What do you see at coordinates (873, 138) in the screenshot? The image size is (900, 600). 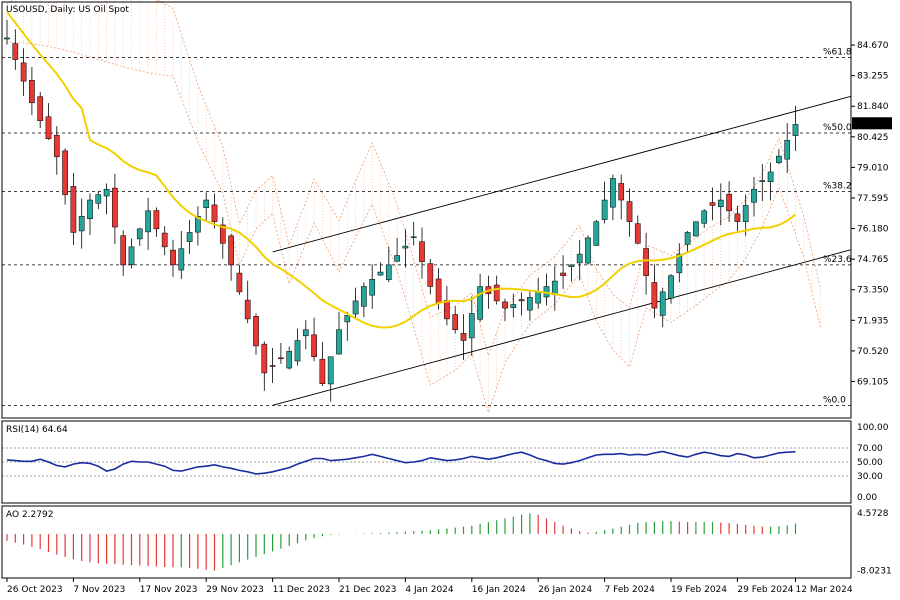 I see `price-tick-label-3: 80.425` at bounding box center [873, 138].